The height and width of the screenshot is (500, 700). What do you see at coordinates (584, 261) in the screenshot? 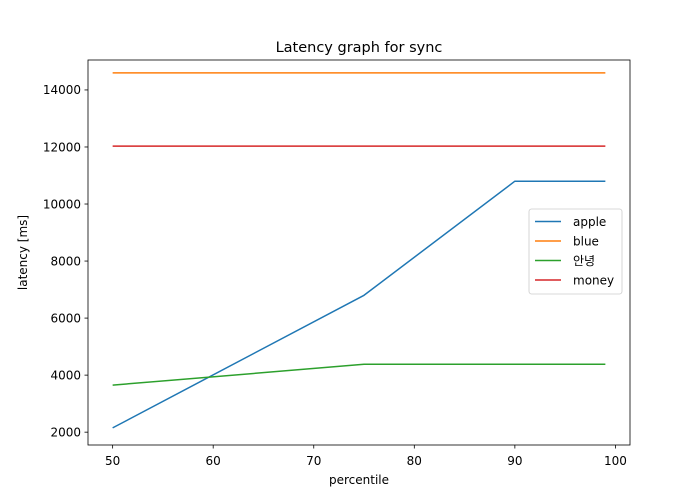
I see `legend-label-2: 안녕` at bounding box center [584, 261].